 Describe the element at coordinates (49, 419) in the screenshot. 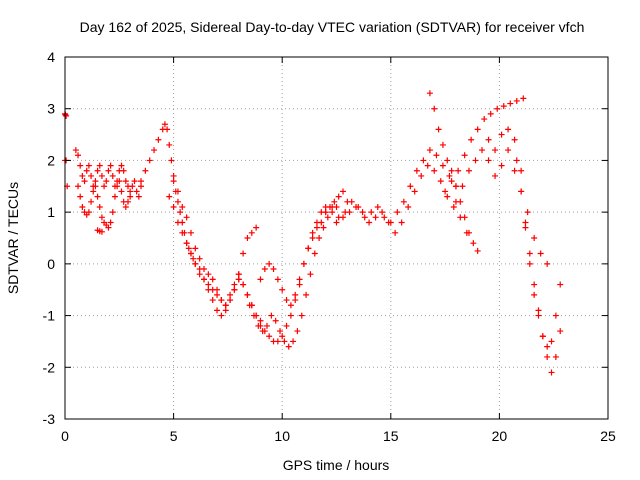

I see `y-tick-label: -3` at that location.